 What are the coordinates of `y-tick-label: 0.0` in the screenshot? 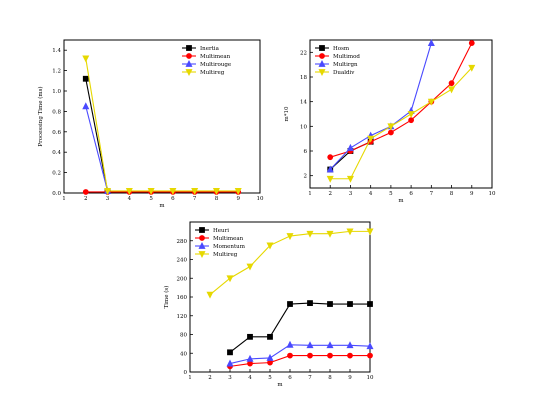 It's located at (56, 194).